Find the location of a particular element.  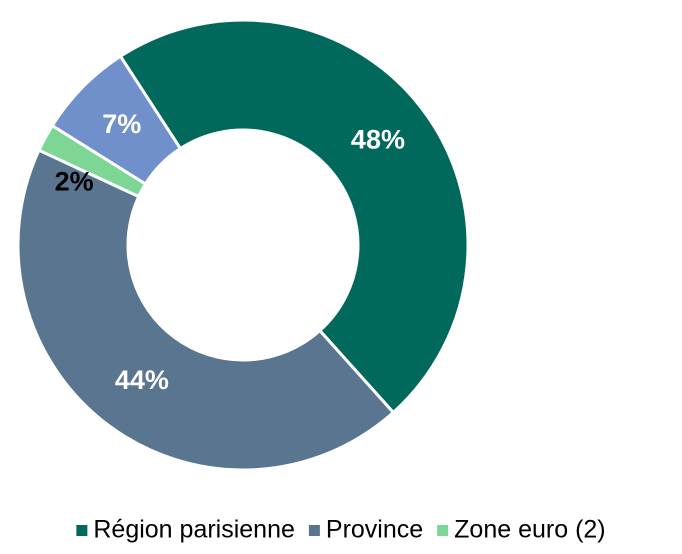

slice is located at coordinates (116, 120).